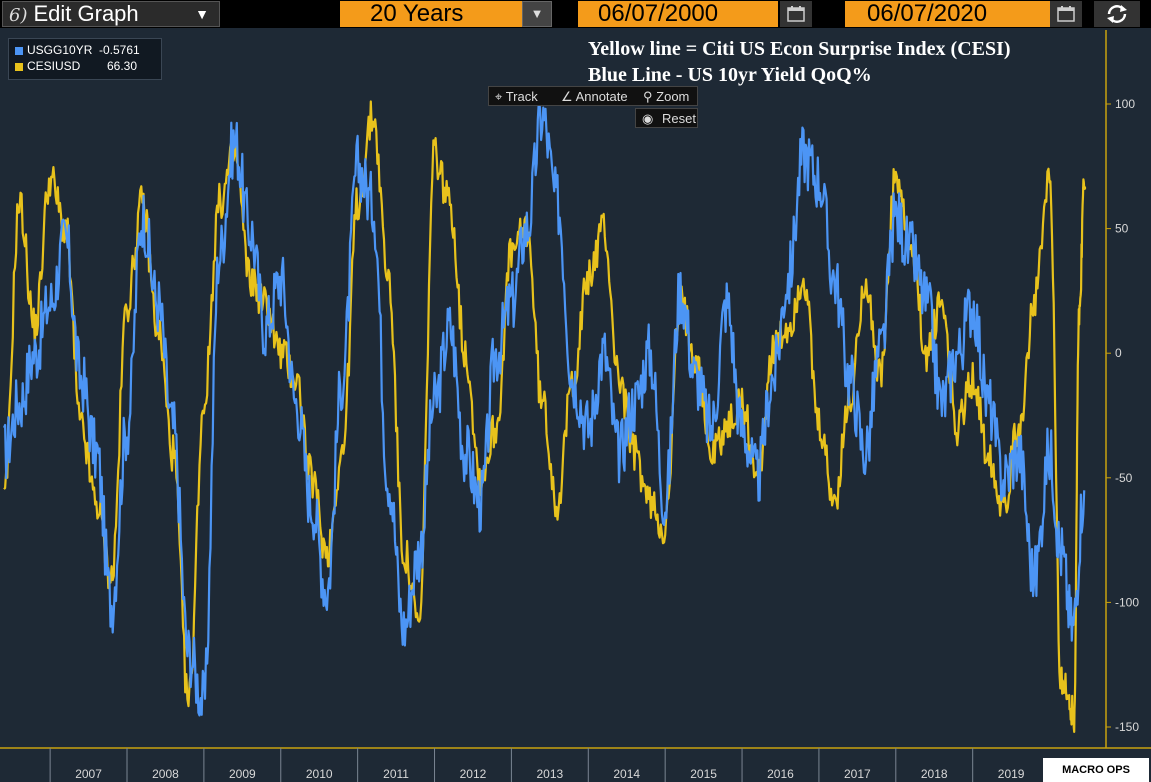 Image resolution: width=1151 pixels, height=782 pixels. What do you see at coordinates (626, 774) in the screenshot?
I see `x-tick-label: 2014` at bounding box center [626, 774].